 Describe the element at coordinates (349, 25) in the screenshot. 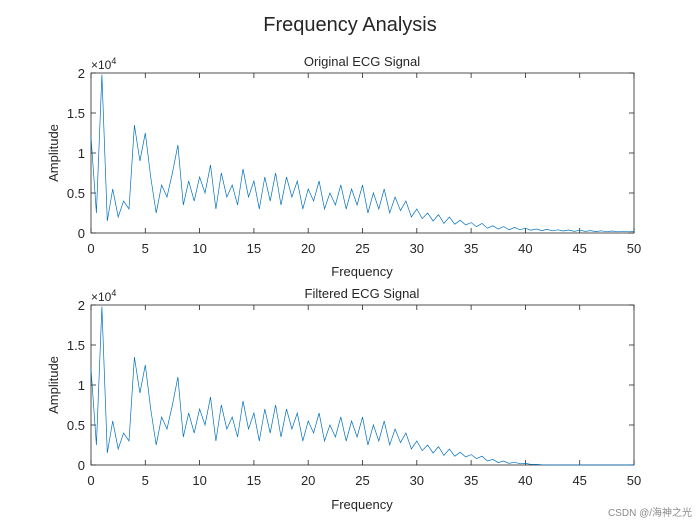

I see `figure-title: Frequency Analysis` at that location.